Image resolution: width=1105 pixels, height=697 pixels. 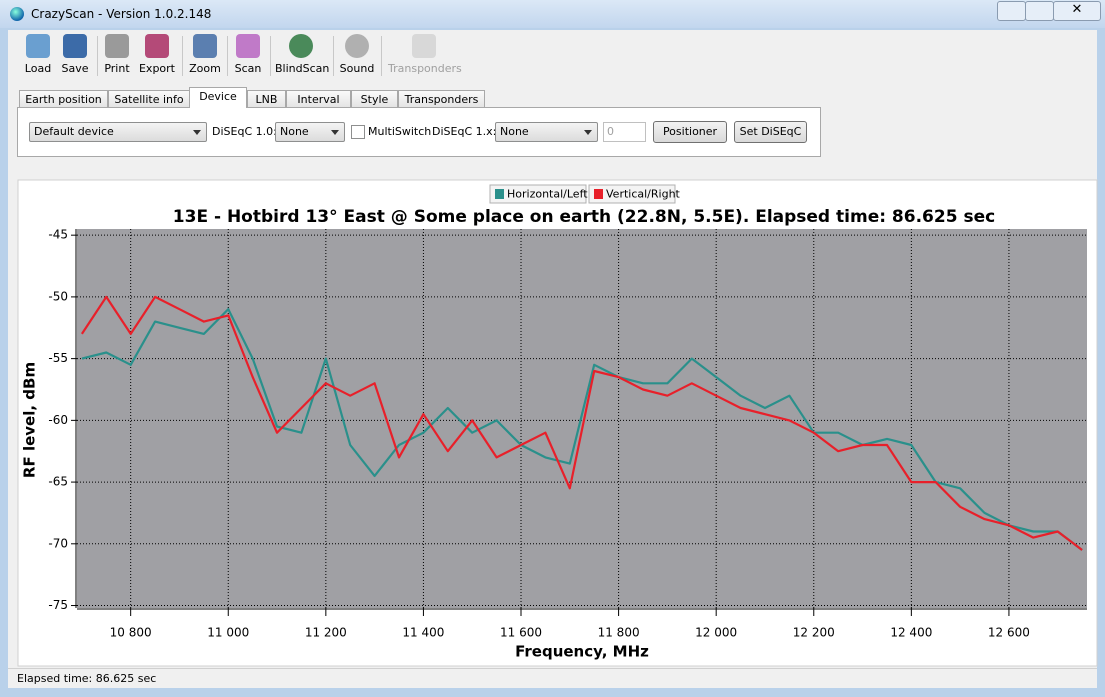 What do you see at coordinates (58, 605) in the screenshot?
I see `y-tick-label: -75` at bounding box center [58, 605].